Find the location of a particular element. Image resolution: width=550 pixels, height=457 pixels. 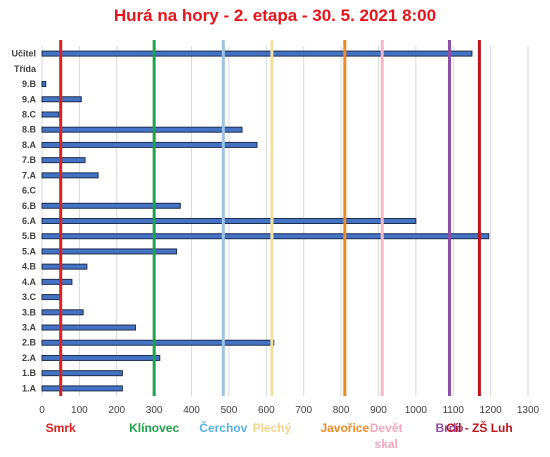

category-label: 1.B is located at coordinates (29, 373).